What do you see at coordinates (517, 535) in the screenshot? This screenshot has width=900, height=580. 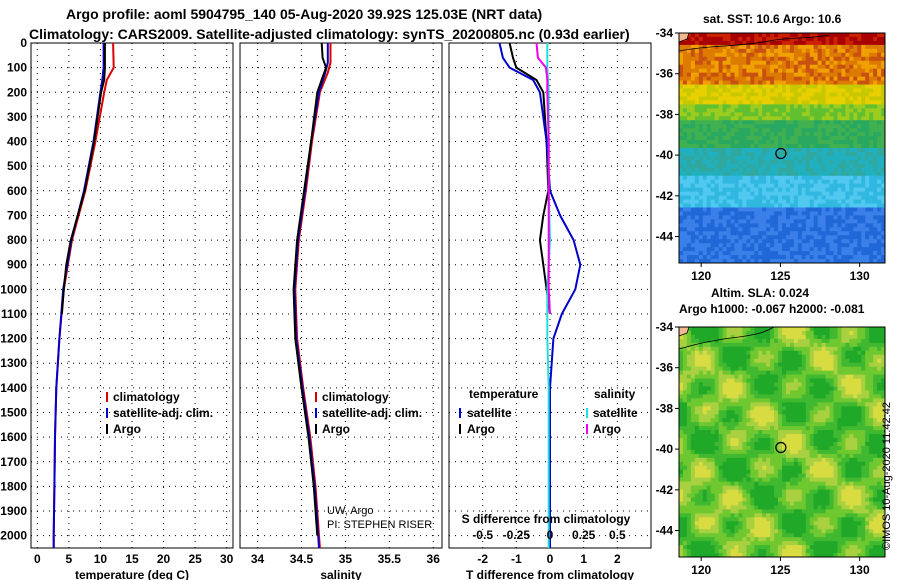 I see `x-tick-label-s: -0.25` at bounding box center [517, 535].